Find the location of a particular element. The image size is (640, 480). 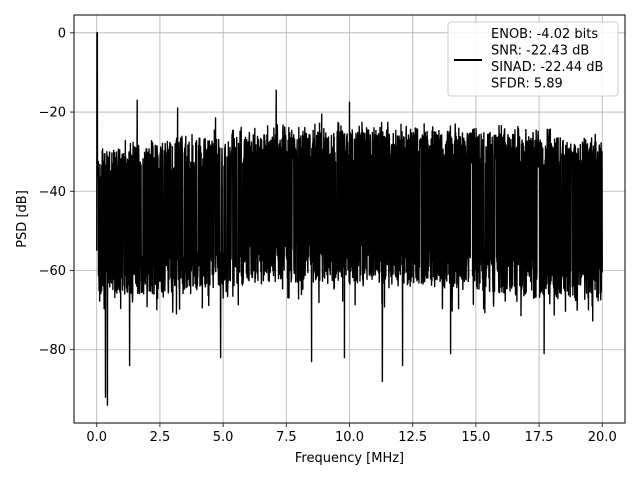

x-axis-label: Frequency [MHz] is located at coordinates (349, 458).